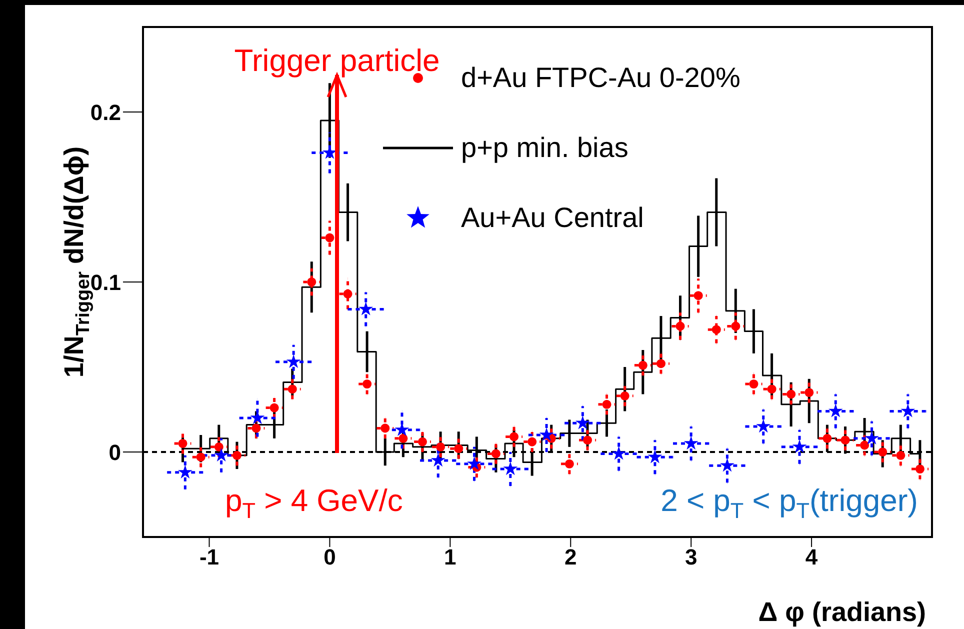 The width and height of the screenshot is (964, 629). I want to click on x-tick-label: -1, so click(209, 557).